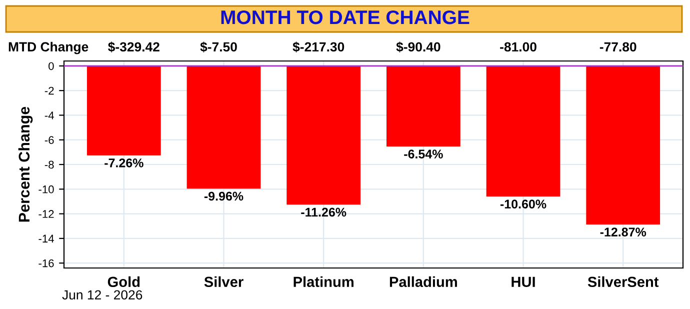 The width and height of the screenshot is (690, 309). I want to click on text: $-329.42, so click(134, 47).